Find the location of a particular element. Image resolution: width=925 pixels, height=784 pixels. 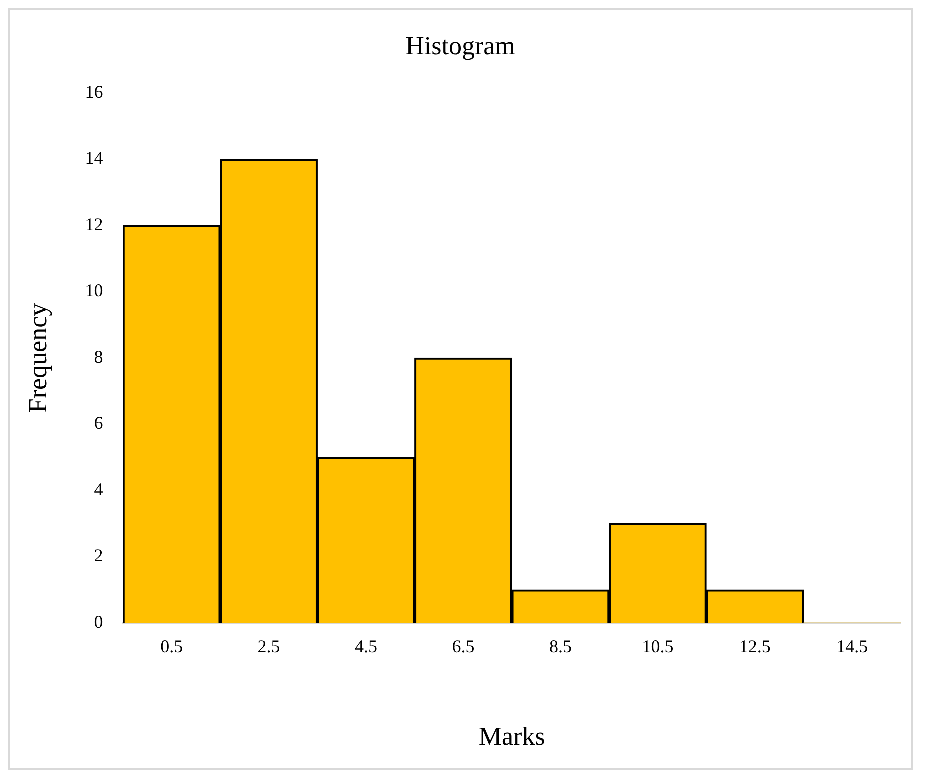

y-tick-label: 16 is located at coordinates (94, 92).